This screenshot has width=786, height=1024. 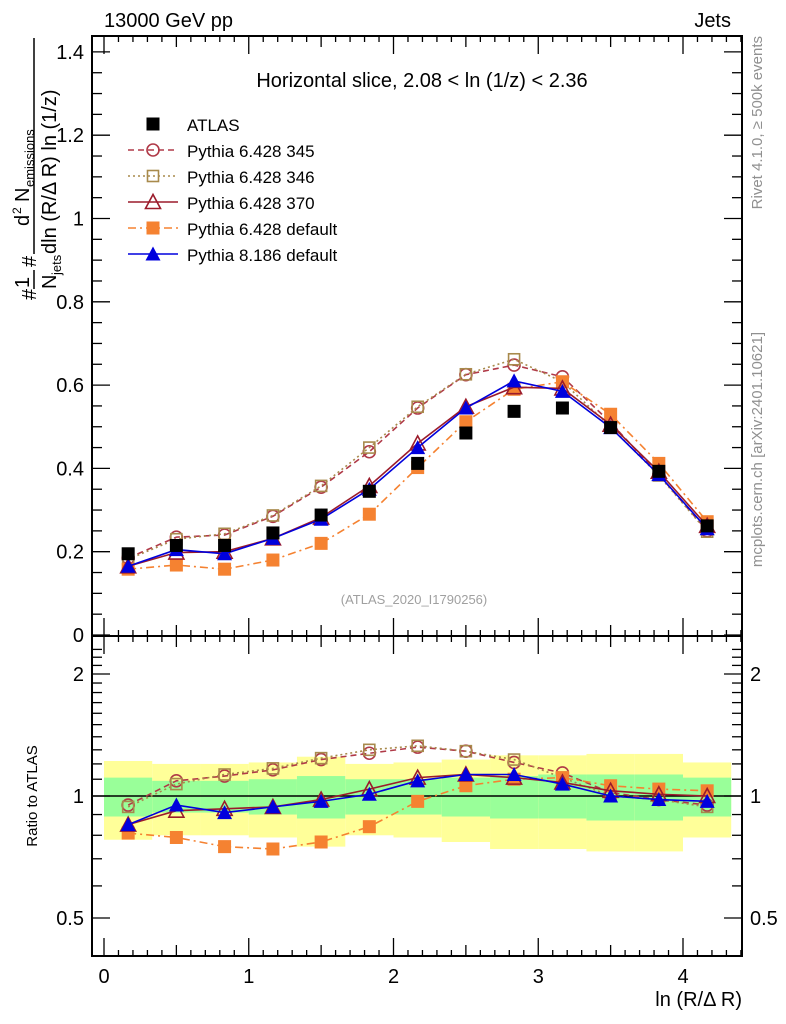 I want to click on ratio-y-tick-label-left: 0.5, so click(x=70, y=919).